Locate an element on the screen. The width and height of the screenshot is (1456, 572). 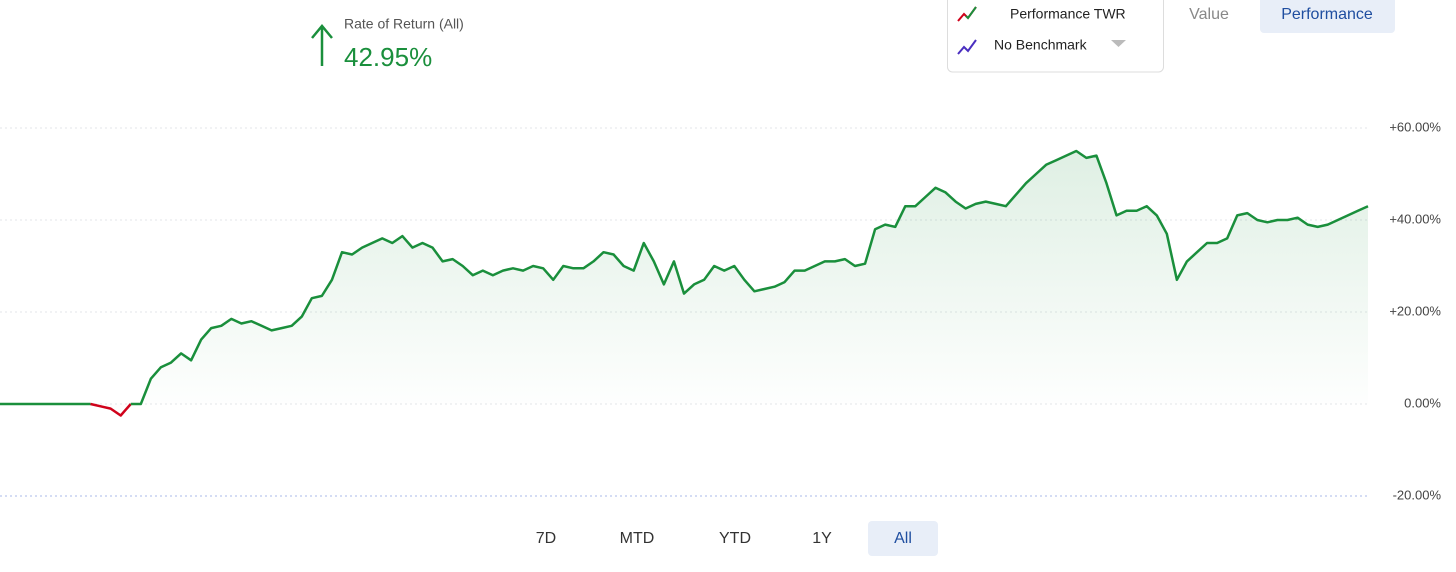
y-tick-label: +20.00% is located at coordinates (1415, 310).